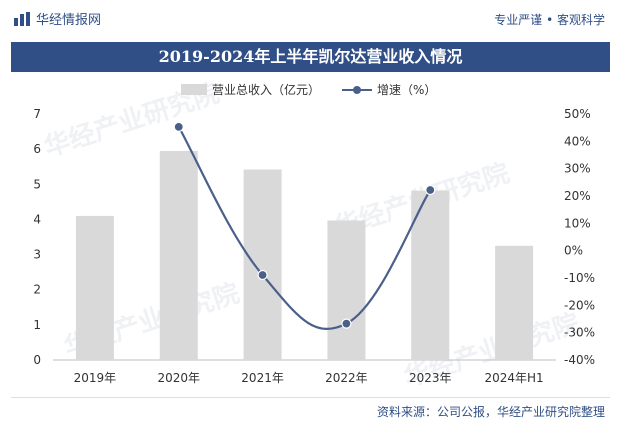 Image resolution: width=621 pixels, height=436 pixels. I want to click on y-right-tick-label: -30%, so click(579, 333).